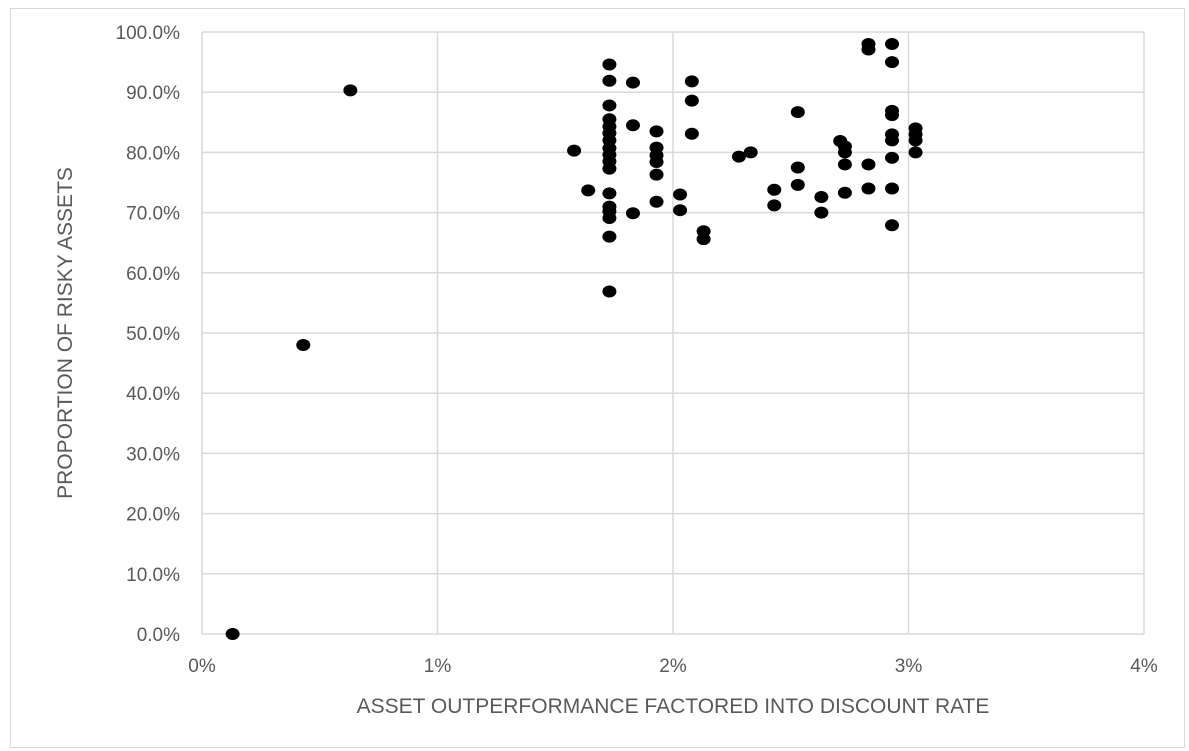 This screenshot has height=751, width=1189. What do you see at coordinates (909, 666) in the screenshot?
I see `x-tick-label: 3%` at bounding box center [909, 666].